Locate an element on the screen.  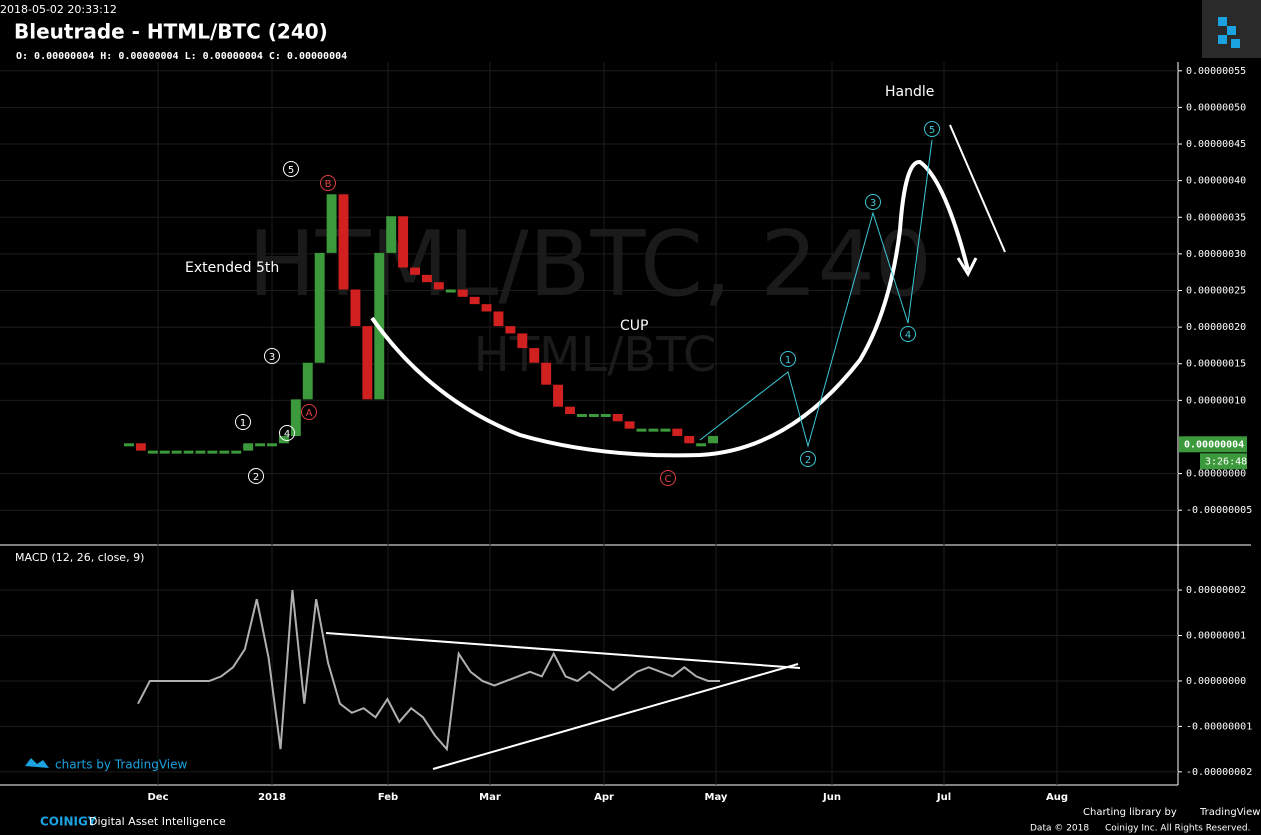
arrow-head is located at coordinates (967, 267).